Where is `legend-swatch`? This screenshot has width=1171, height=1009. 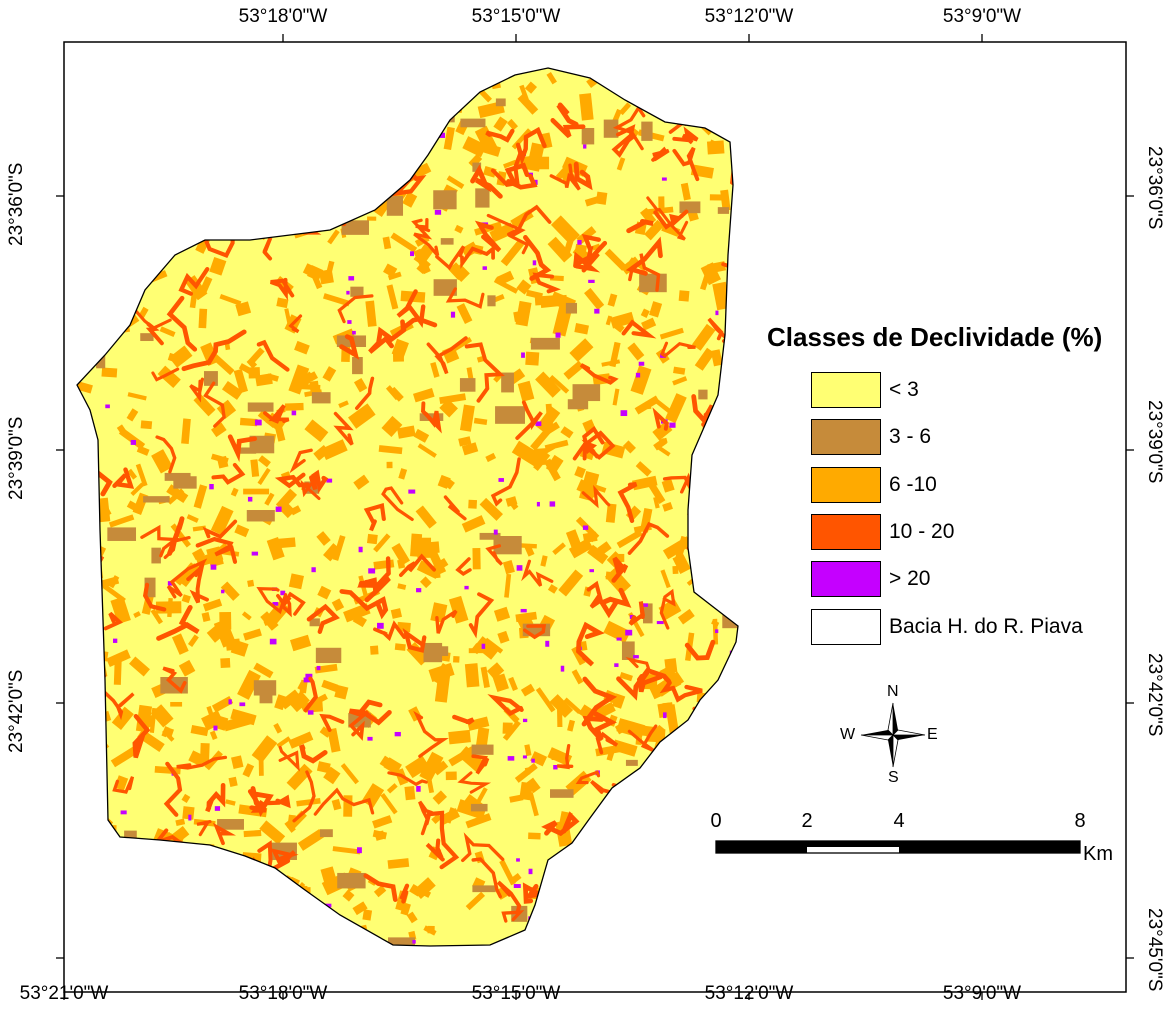 legend-swatch is located at coordinates (846, 390).